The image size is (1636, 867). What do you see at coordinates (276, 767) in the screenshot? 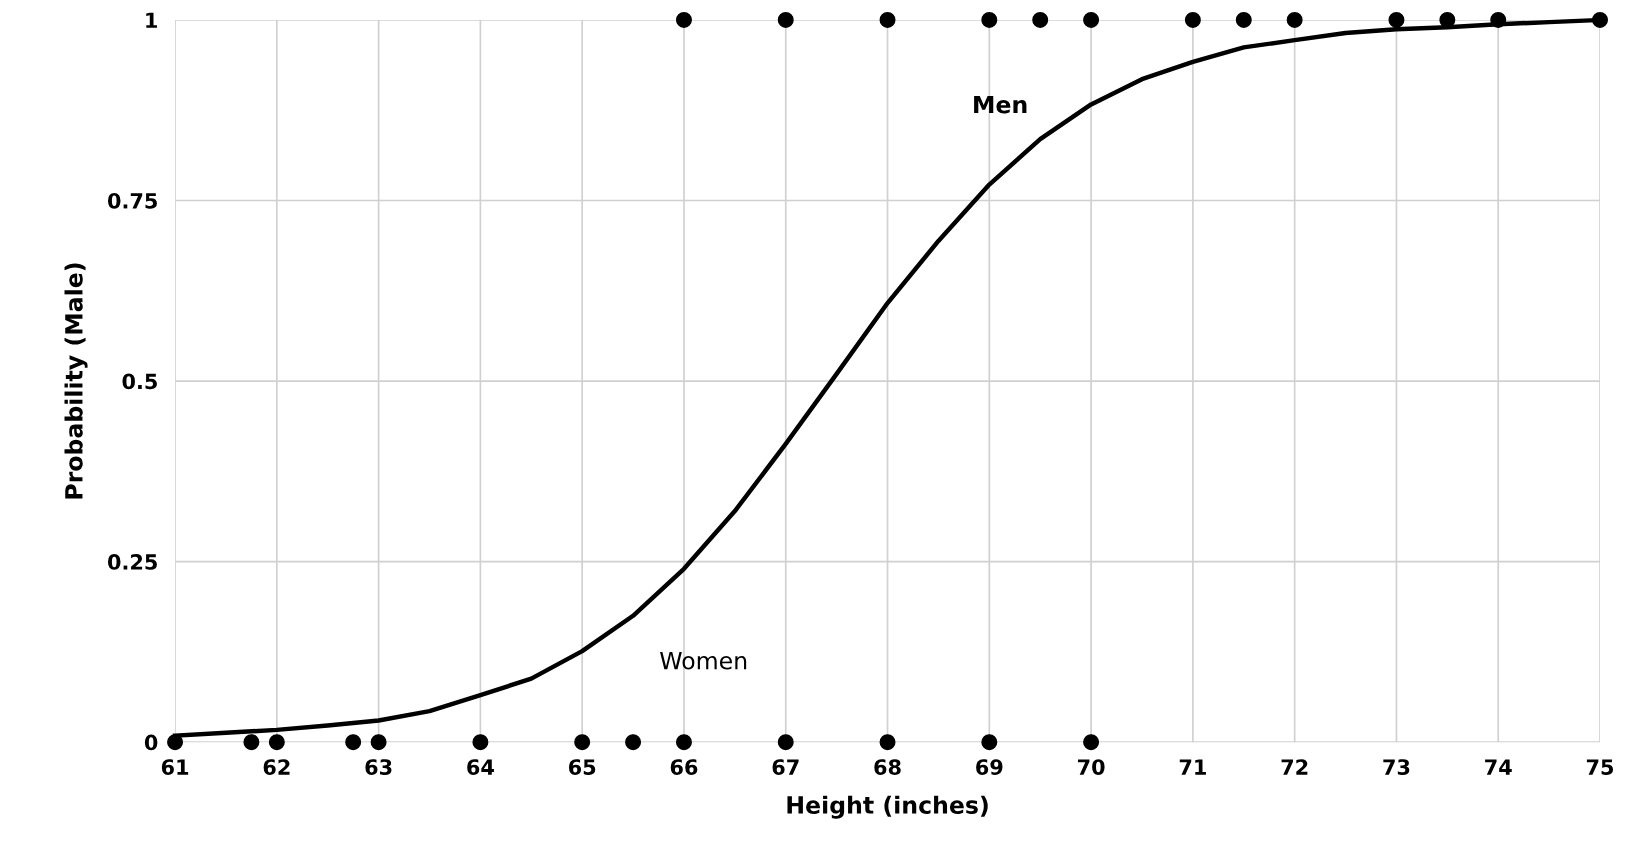
I see `x-tick-label: 62` at bounding box center [276, 767].